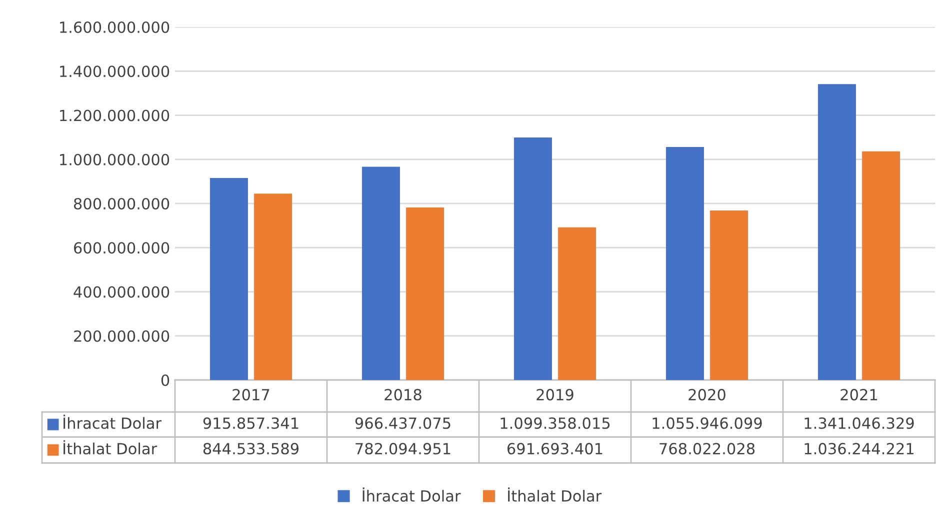 The image size is (940, 529). I want to click on x-tick-label: 2019, so click(555, 394).